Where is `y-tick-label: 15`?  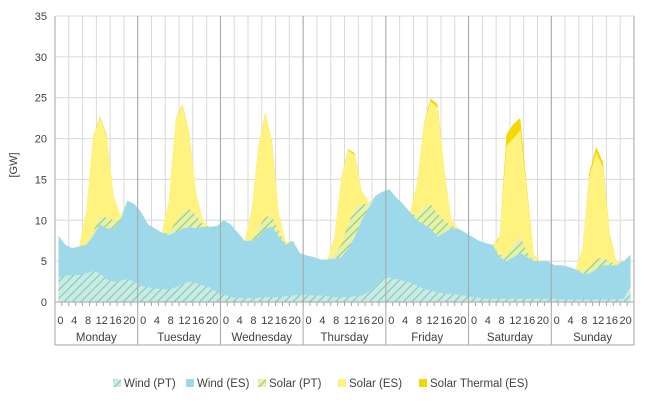
y-tick-label: 15 is located at coordinates (41, 180).